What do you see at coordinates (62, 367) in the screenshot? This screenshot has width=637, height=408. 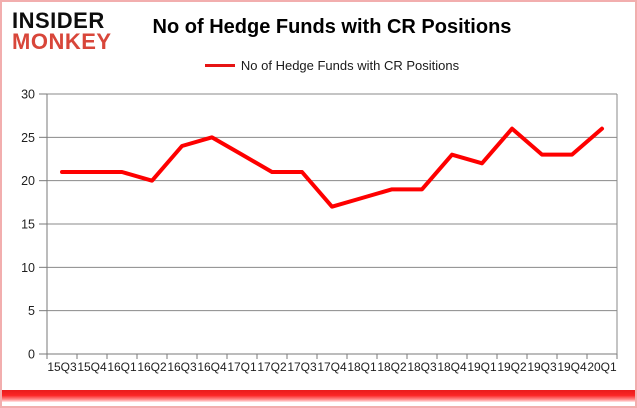 I see `x-tick-label: 15Q3` at bounding box center [62, 367].